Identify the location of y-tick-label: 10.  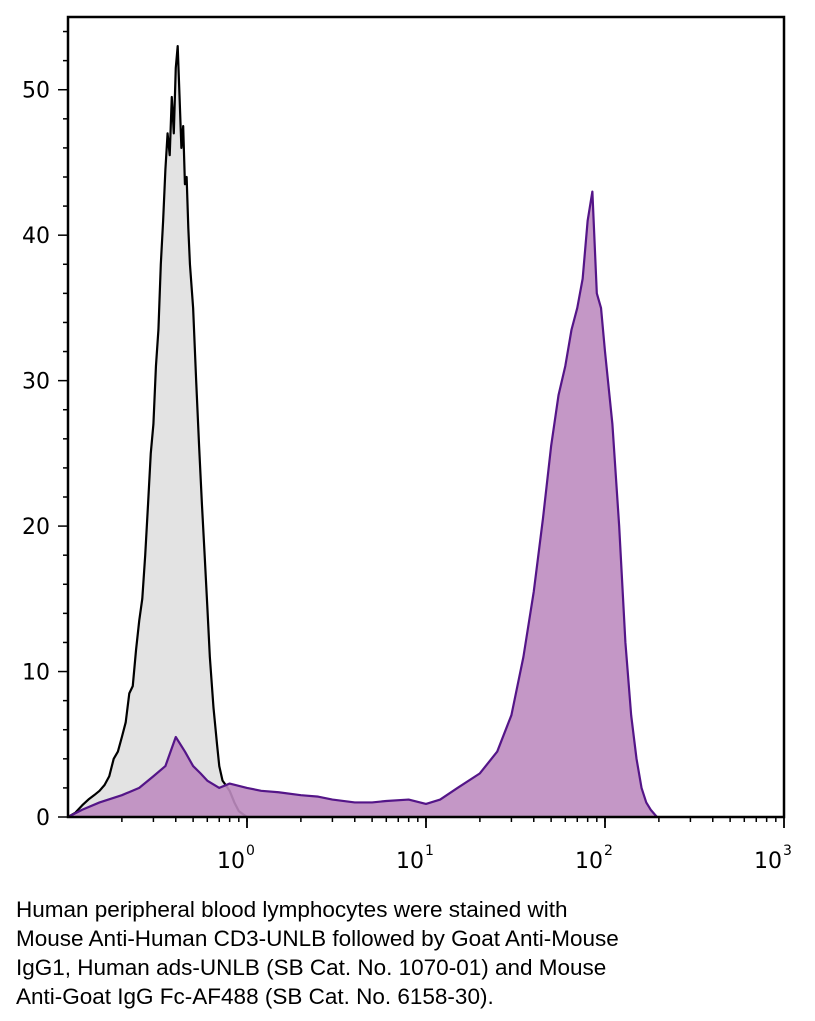
(36, 673).